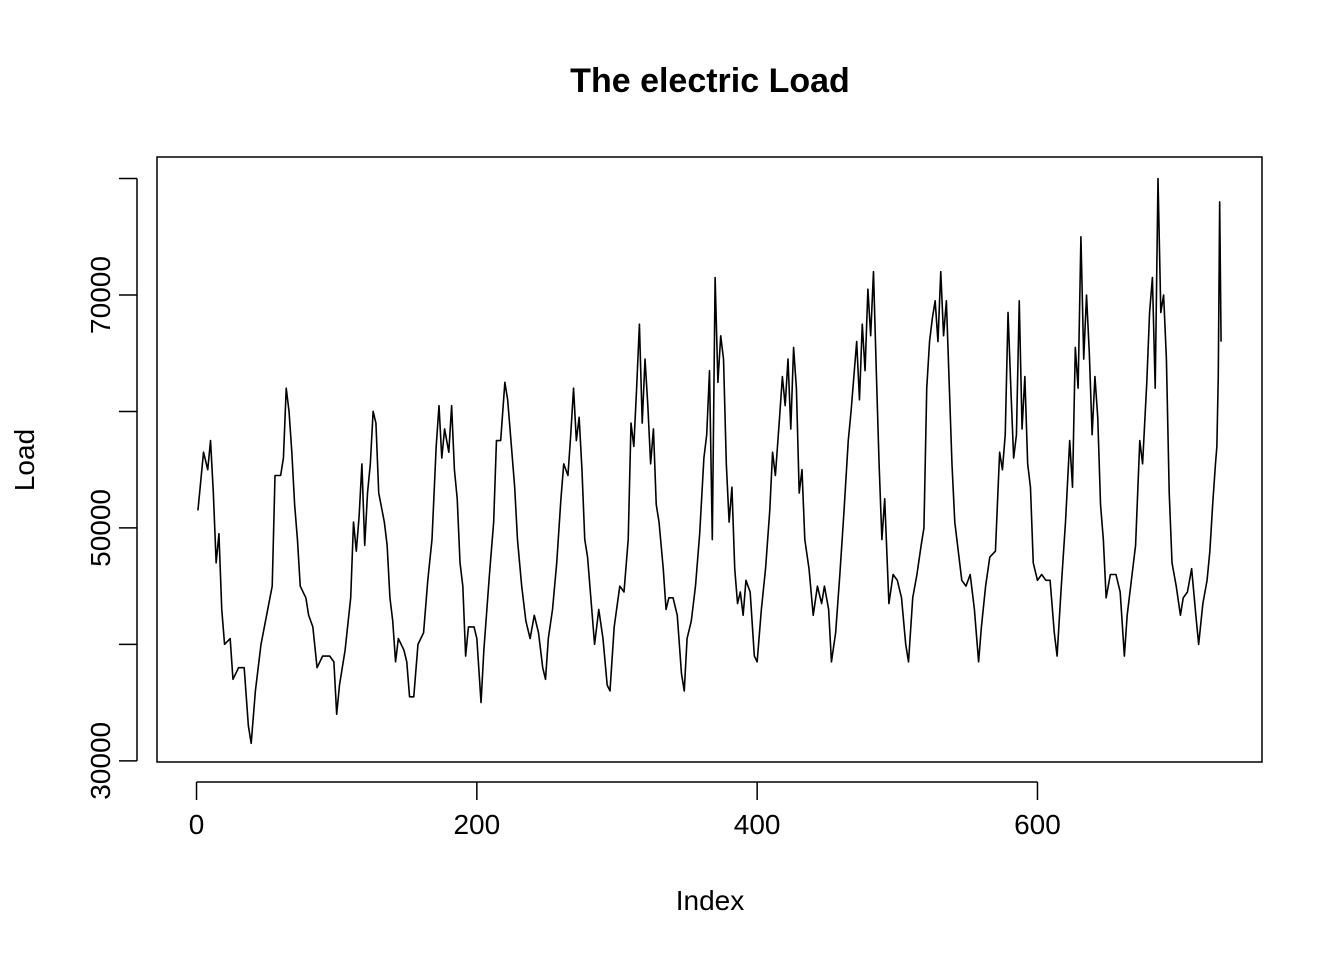 This screenshot has height=960, width=1344. I want to click on chart-title: The electric Load, so click(710, 81).